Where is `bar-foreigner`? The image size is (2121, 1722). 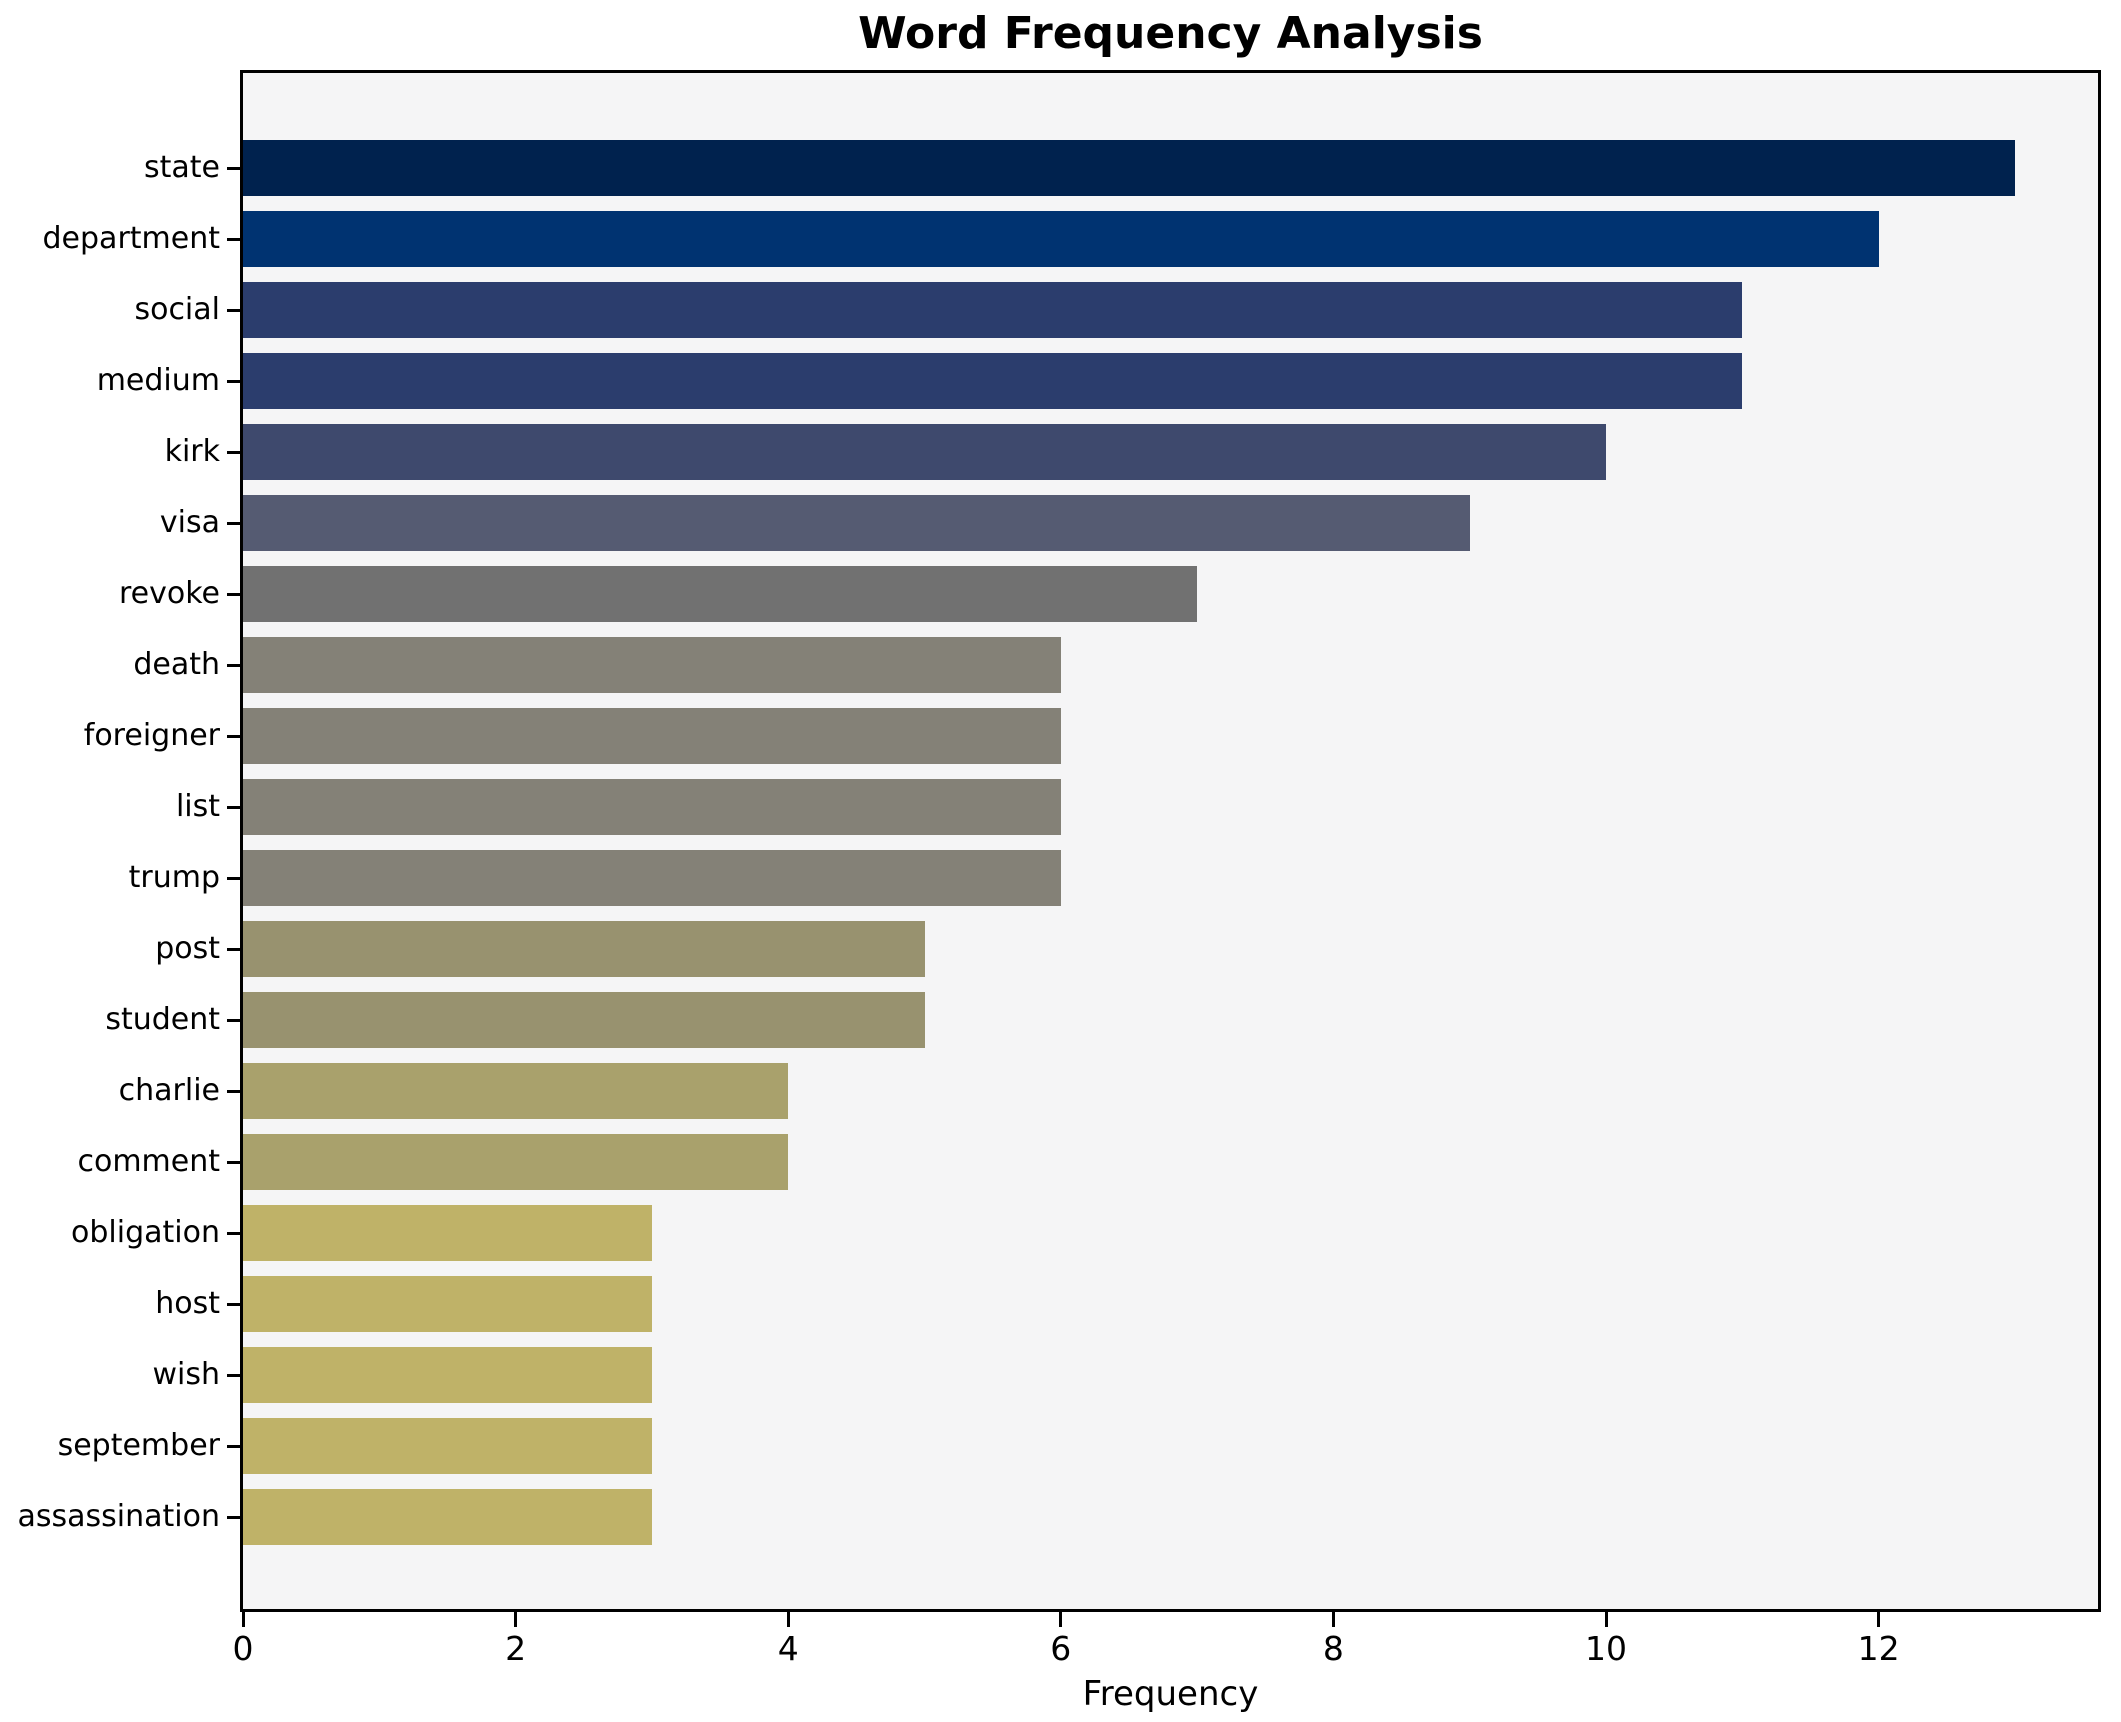 bar-foreigner is located at coordinates (652, 736).